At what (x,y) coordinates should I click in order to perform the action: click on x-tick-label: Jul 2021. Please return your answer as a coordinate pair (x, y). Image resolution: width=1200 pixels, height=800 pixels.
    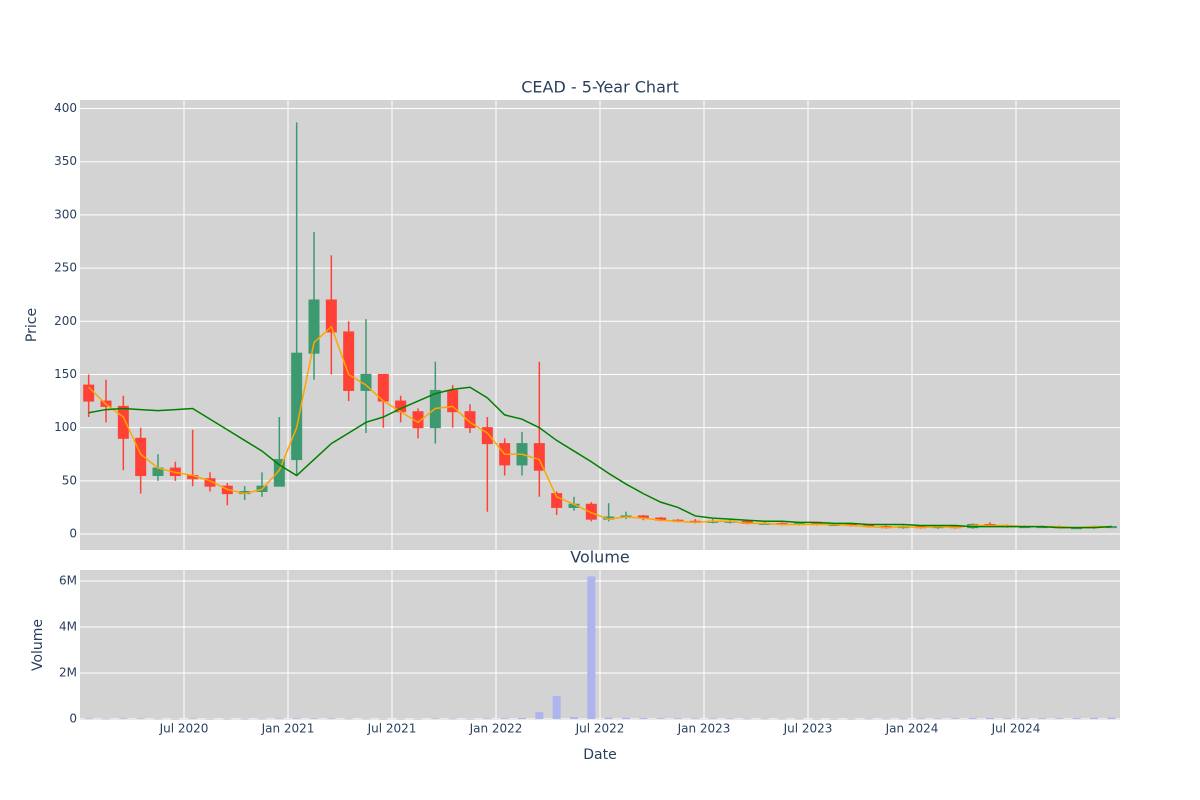
    Looking at the image, I should click on (392, 729).